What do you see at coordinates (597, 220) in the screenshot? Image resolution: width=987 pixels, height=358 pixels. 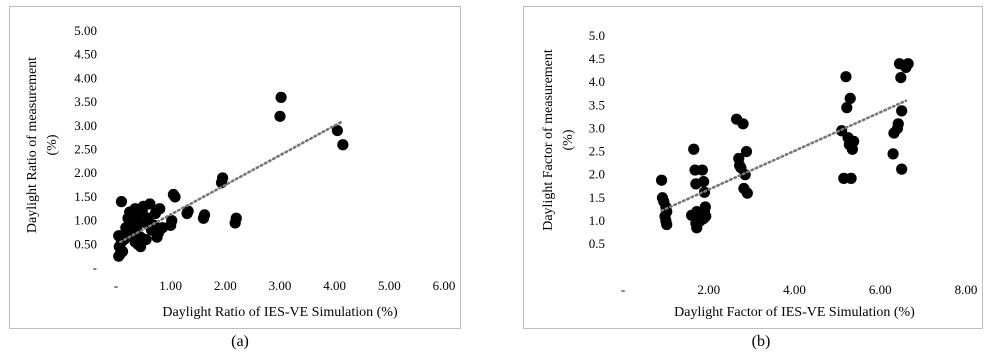 I see `y-tick-label-b-1: 1.0` at bounding box center [597, 220].